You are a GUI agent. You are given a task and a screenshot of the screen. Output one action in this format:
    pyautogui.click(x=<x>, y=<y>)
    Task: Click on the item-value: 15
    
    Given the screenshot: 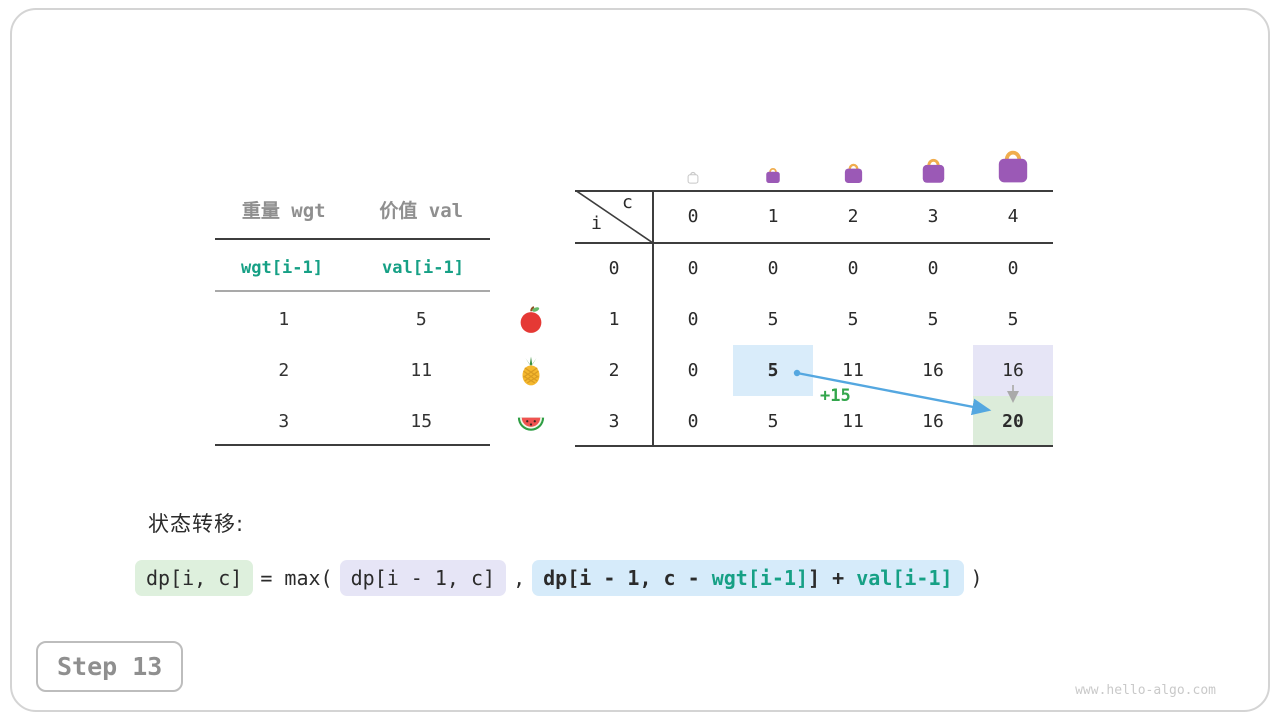 What is the action you would take?
    pyautogui.click(x=421, y=421)
    